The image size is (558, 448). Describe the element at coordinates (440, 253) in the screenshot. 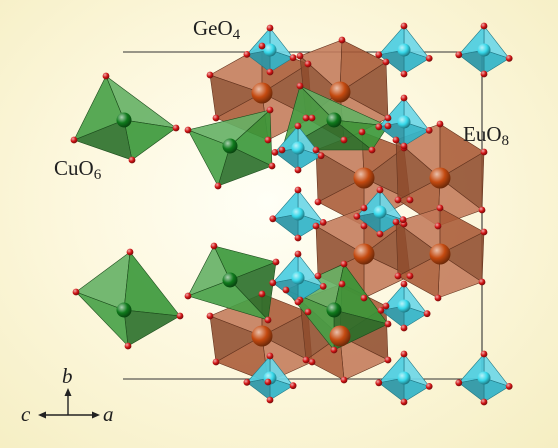

I see `euo8-polyhedron` at that location.